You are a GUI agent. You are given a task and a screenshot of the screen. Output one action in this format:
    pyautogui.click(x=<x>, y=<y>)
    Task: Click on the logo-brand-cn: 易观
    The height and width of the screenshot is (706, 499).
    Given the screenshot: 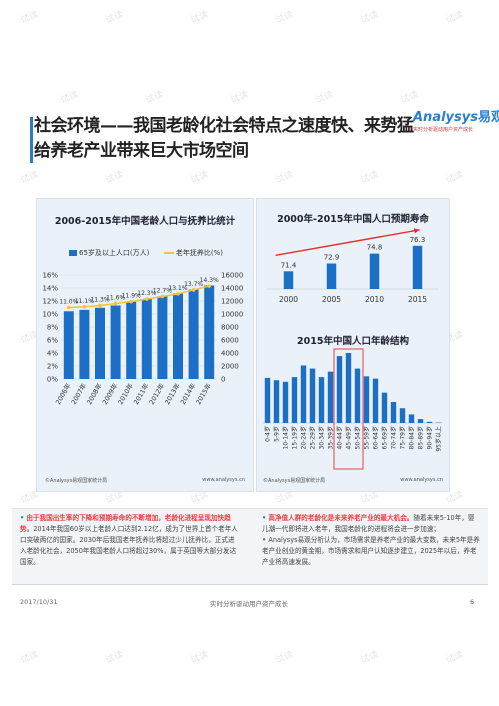 What is the action you would take?
    pyautogui.click(x=488, y=117)
    